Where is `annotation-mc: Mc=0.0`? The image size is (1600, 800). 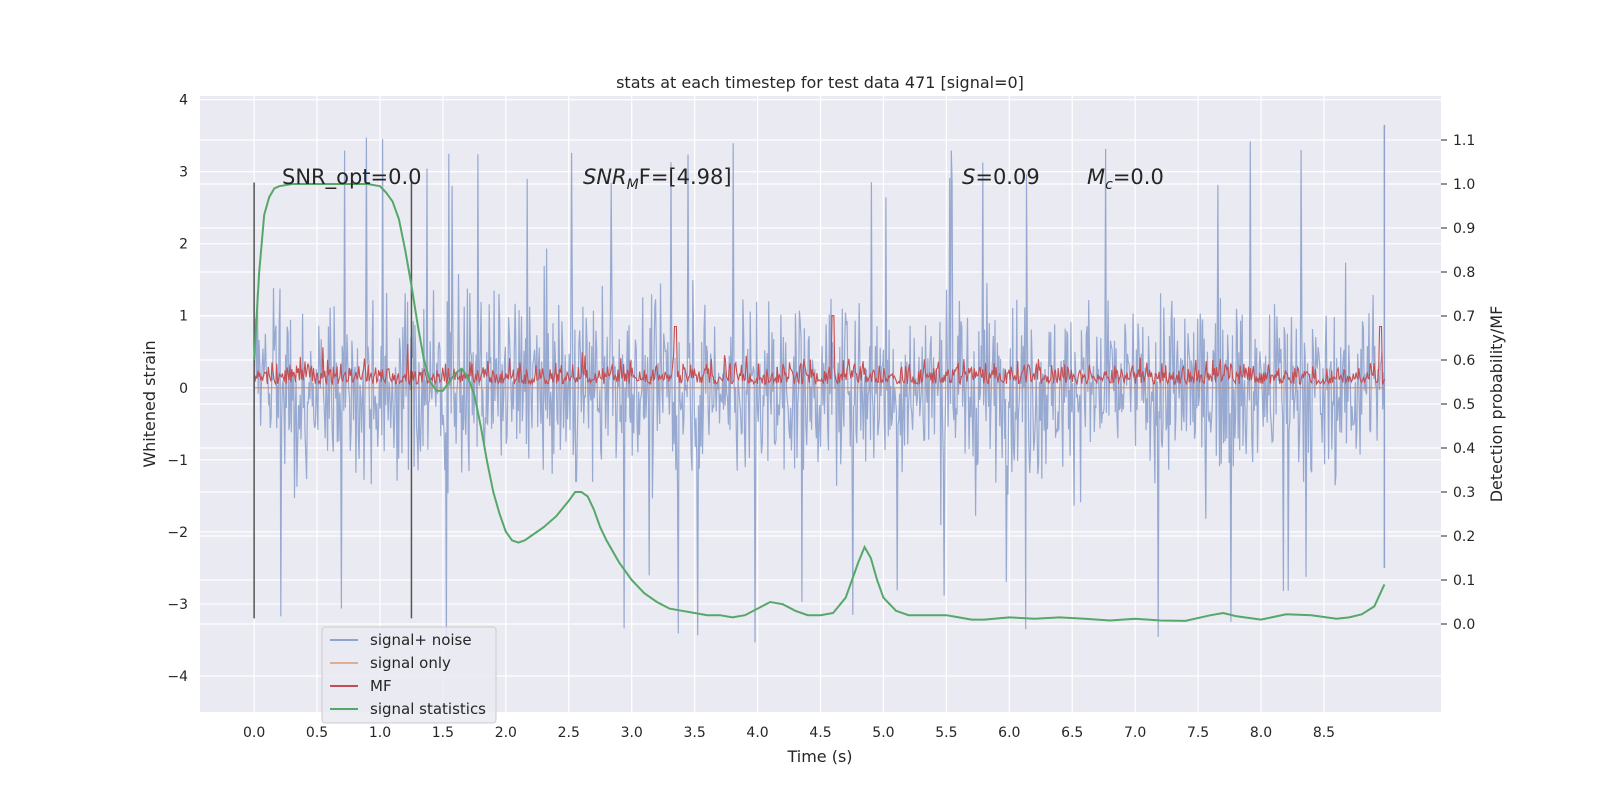 annotation-mc: Mc=0.0 is located at coordinates (1125, 179).